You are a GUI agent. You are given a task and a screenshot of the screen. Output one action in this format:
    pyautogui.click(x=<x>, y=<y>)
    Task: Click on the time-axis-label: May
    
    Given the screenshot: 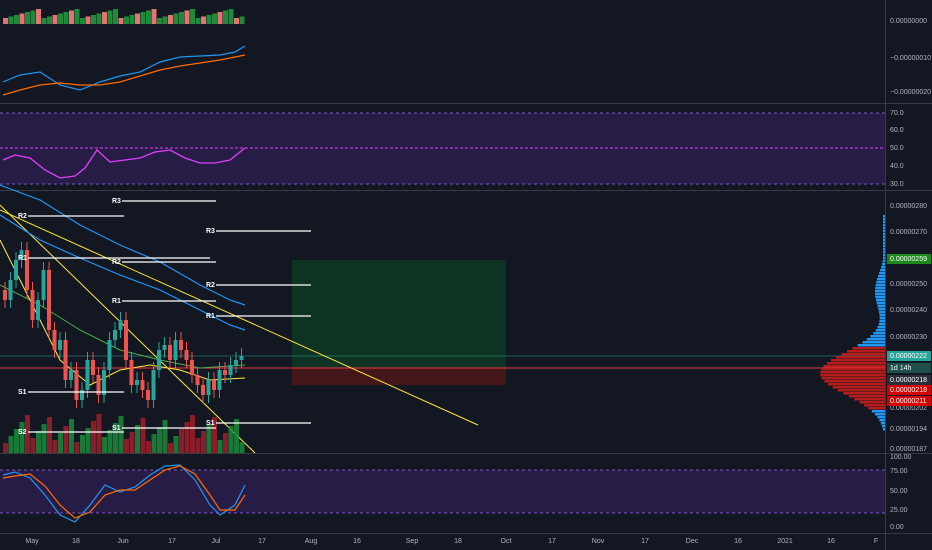 What is the action you would take?
    pyautogui.click(x=32, y=541)
    